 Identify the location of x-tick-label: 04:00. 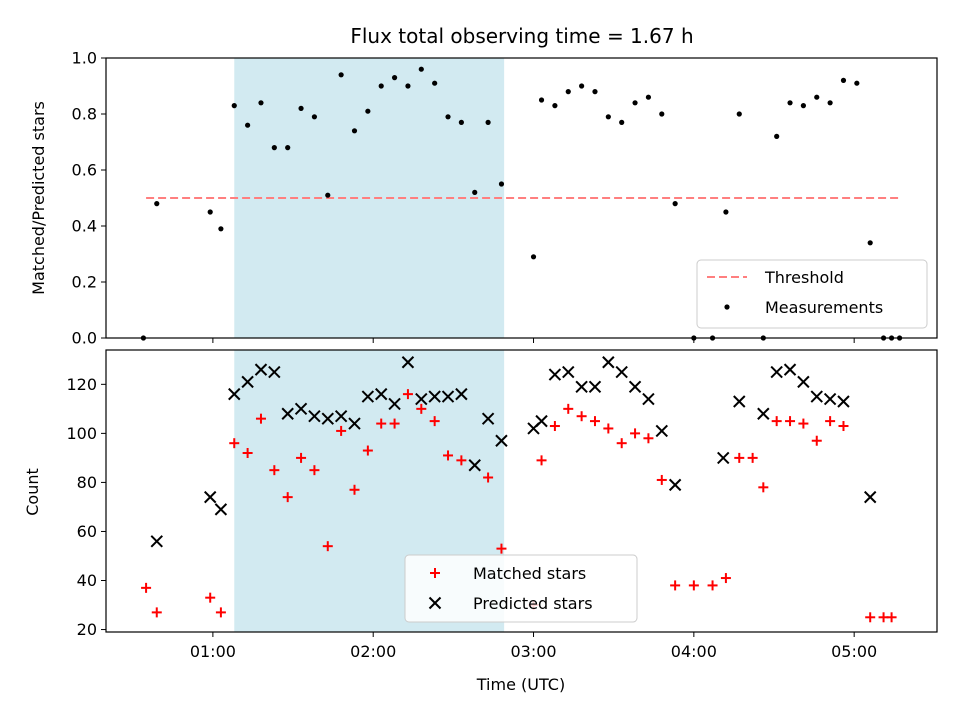
(694, 651).